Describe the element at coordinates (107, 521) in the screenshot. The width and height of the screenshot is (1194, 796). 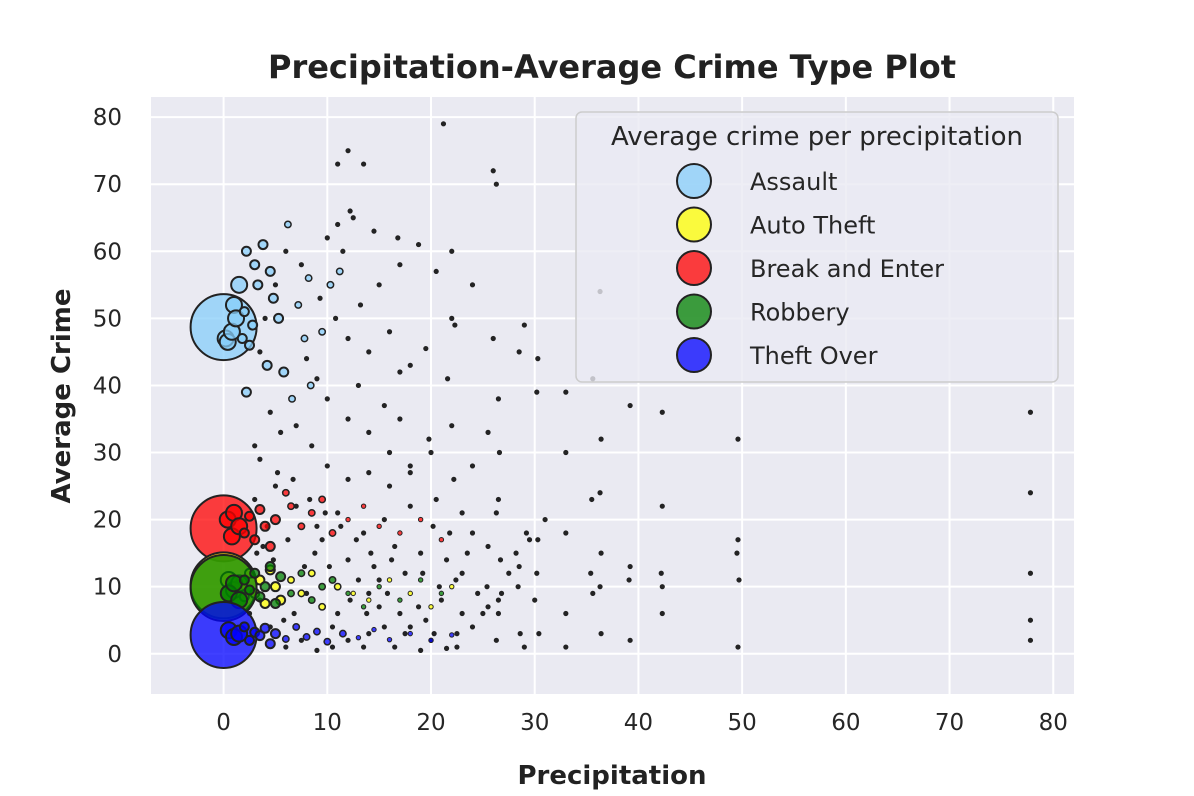
I see `y-tick-label: 20` at that location.